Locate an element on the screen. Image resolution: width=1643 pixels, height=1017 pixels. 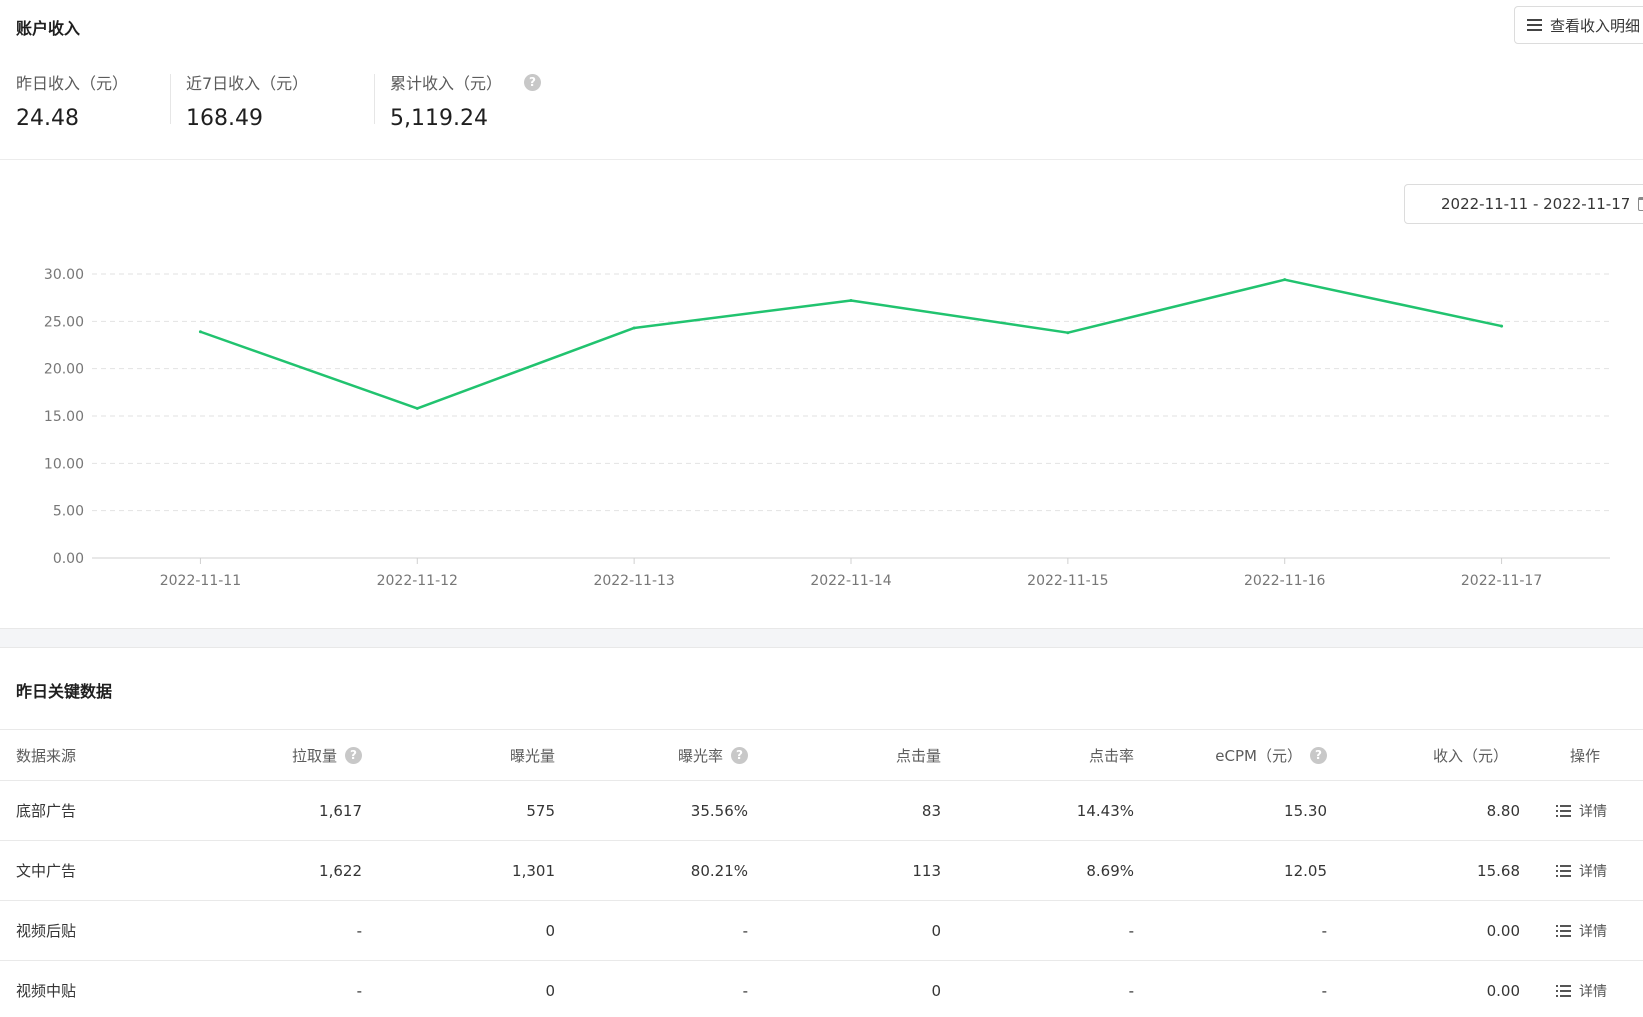
y-tick-label: 0.00 is located at coordinates (68, 559).